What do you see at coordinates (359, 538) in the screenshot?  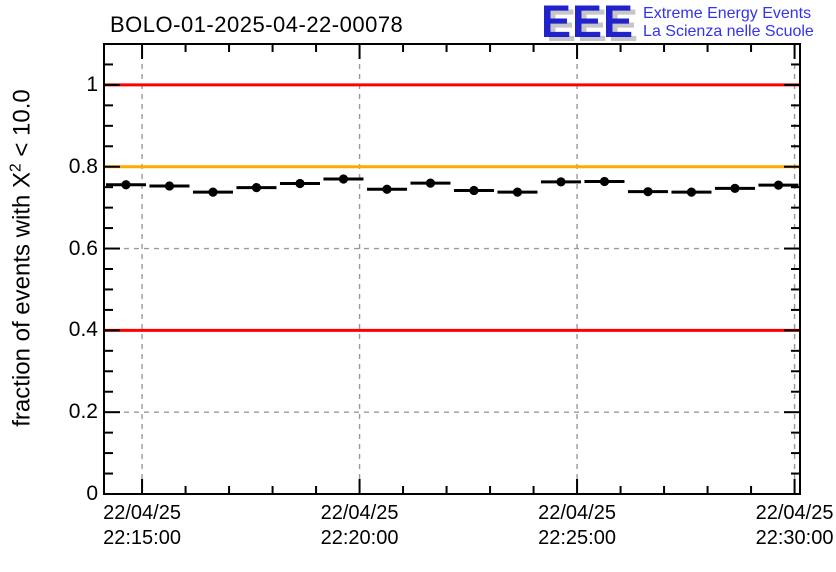 I see `x-tick-time: 22:20:00` at bounding box center [359, 538].